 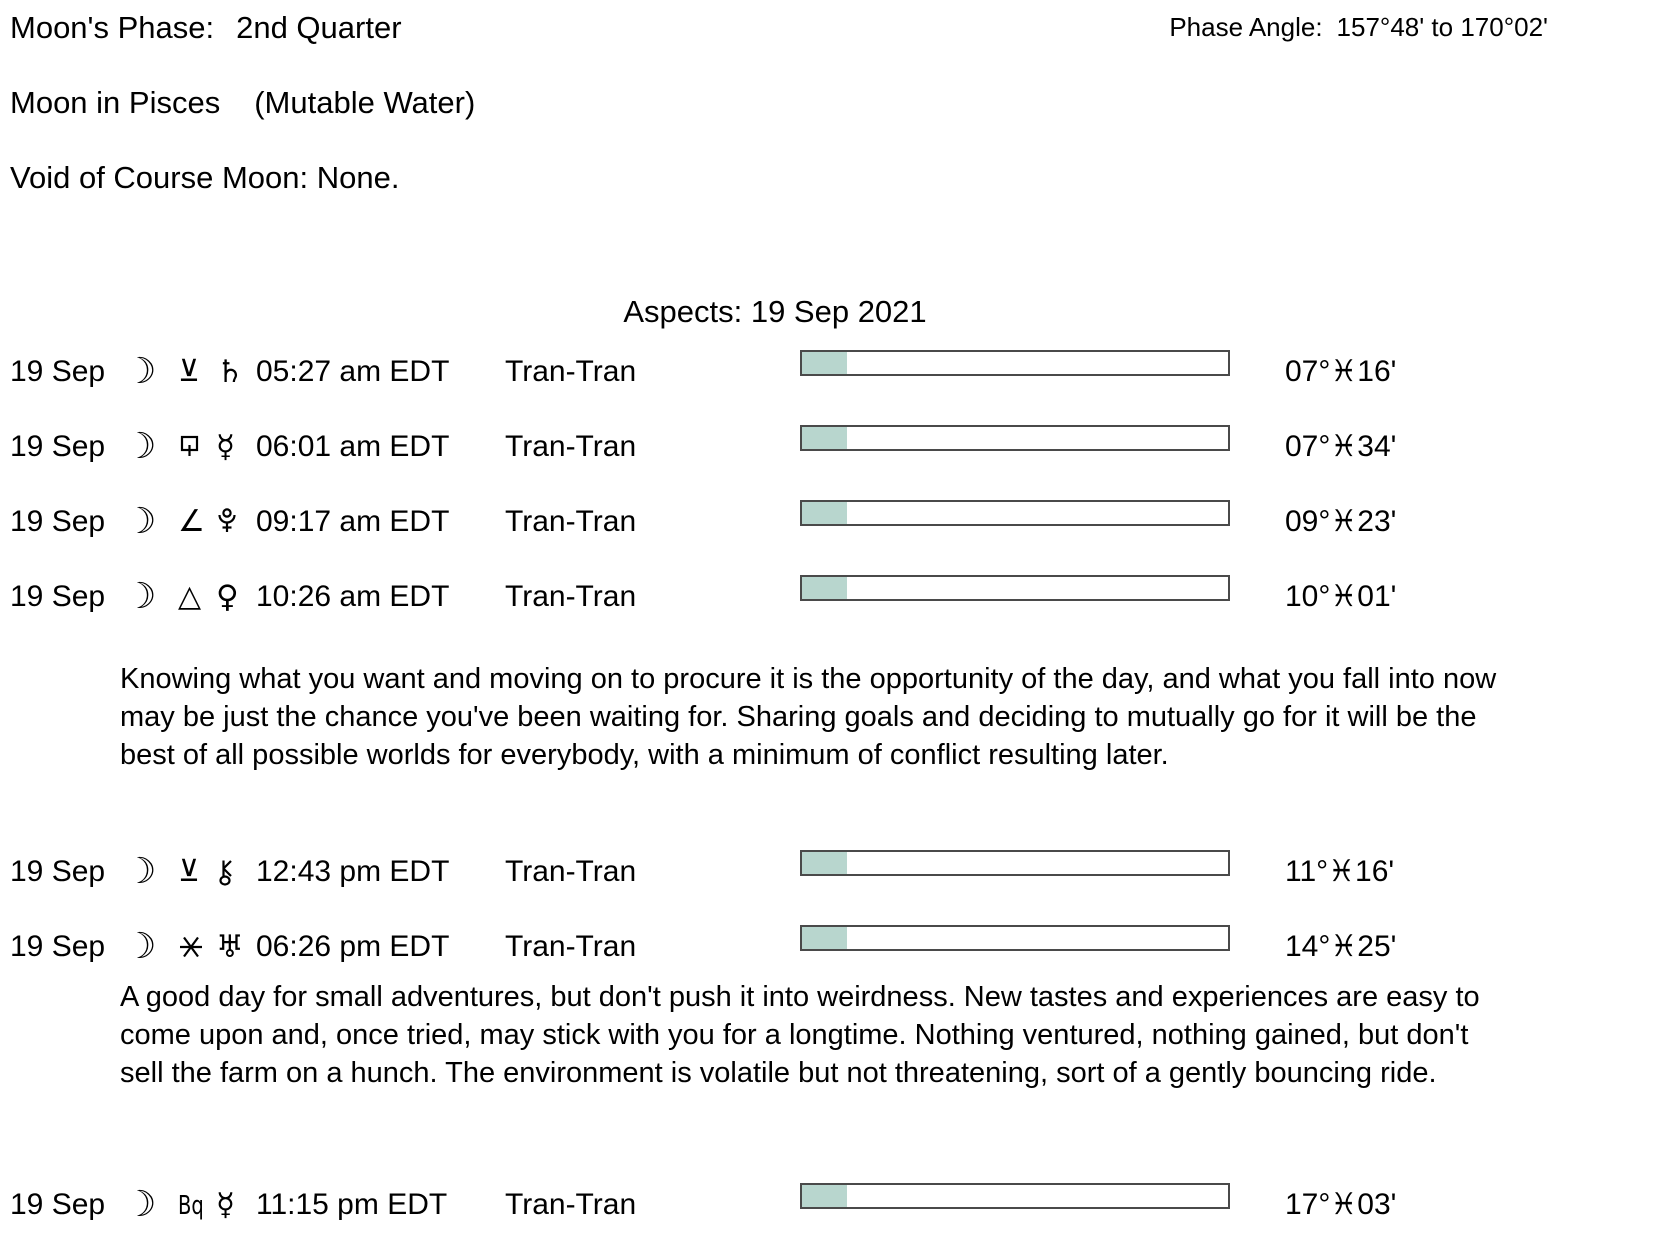 What do you see at coordinates (191, 1206) in the screenshot?
I see `biquintile-icon: Bq` at bounding box center [191, 1206].